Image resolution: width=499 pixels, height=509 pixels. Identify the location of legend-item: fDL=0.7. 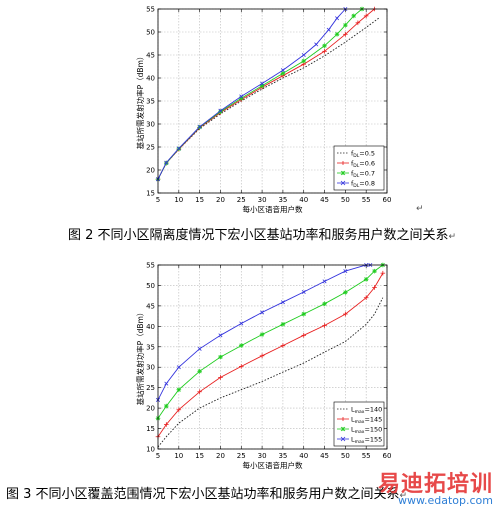
(356, 174).